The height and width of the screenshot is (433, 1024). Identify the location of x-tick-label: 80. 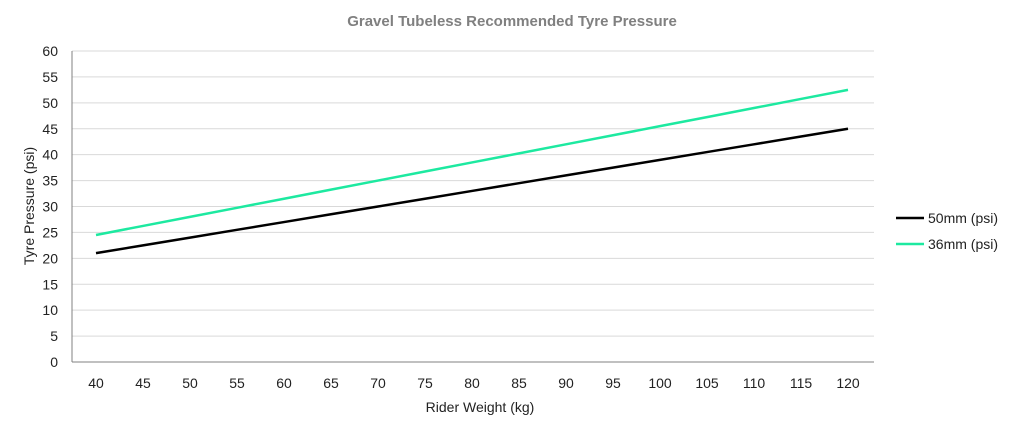
(472, 383).